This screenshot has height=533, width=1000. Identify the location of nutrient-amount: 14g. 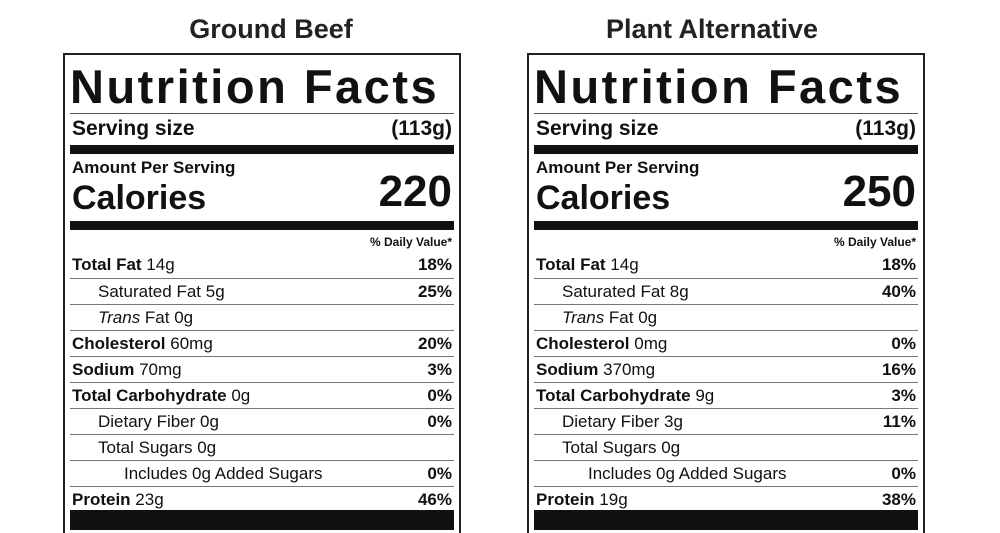
(158, 264).